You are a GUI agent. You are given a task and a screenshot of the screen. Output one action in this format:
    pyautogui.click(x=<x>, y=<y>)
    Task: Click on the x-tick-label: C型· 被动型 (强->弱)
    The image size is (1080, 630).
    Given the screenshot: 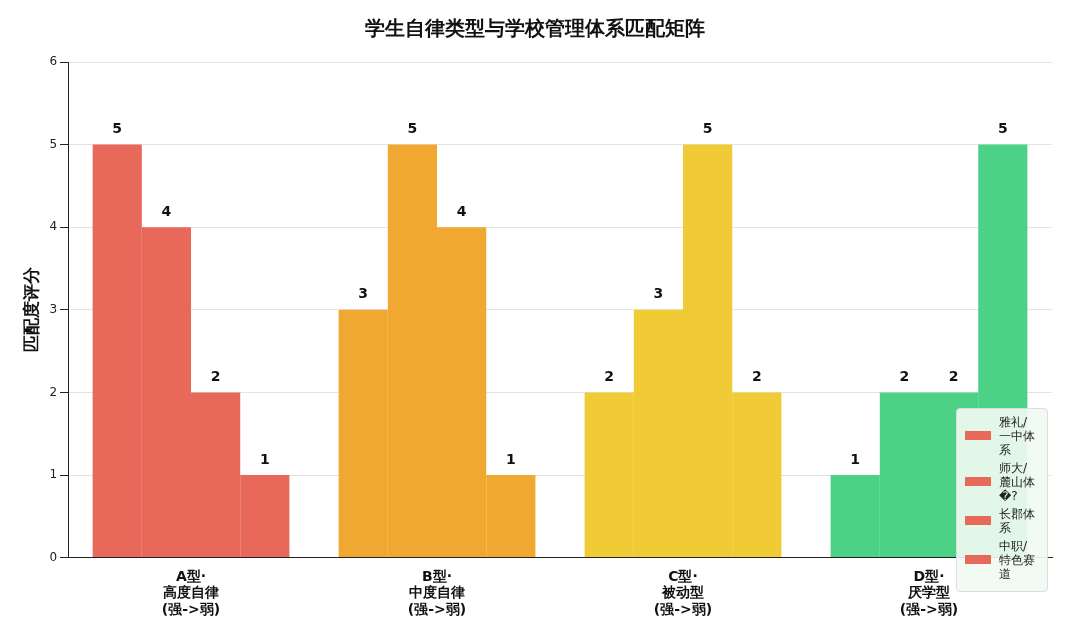 What is the action you would take?
    pyautogui.click(x=683, y=592)
    